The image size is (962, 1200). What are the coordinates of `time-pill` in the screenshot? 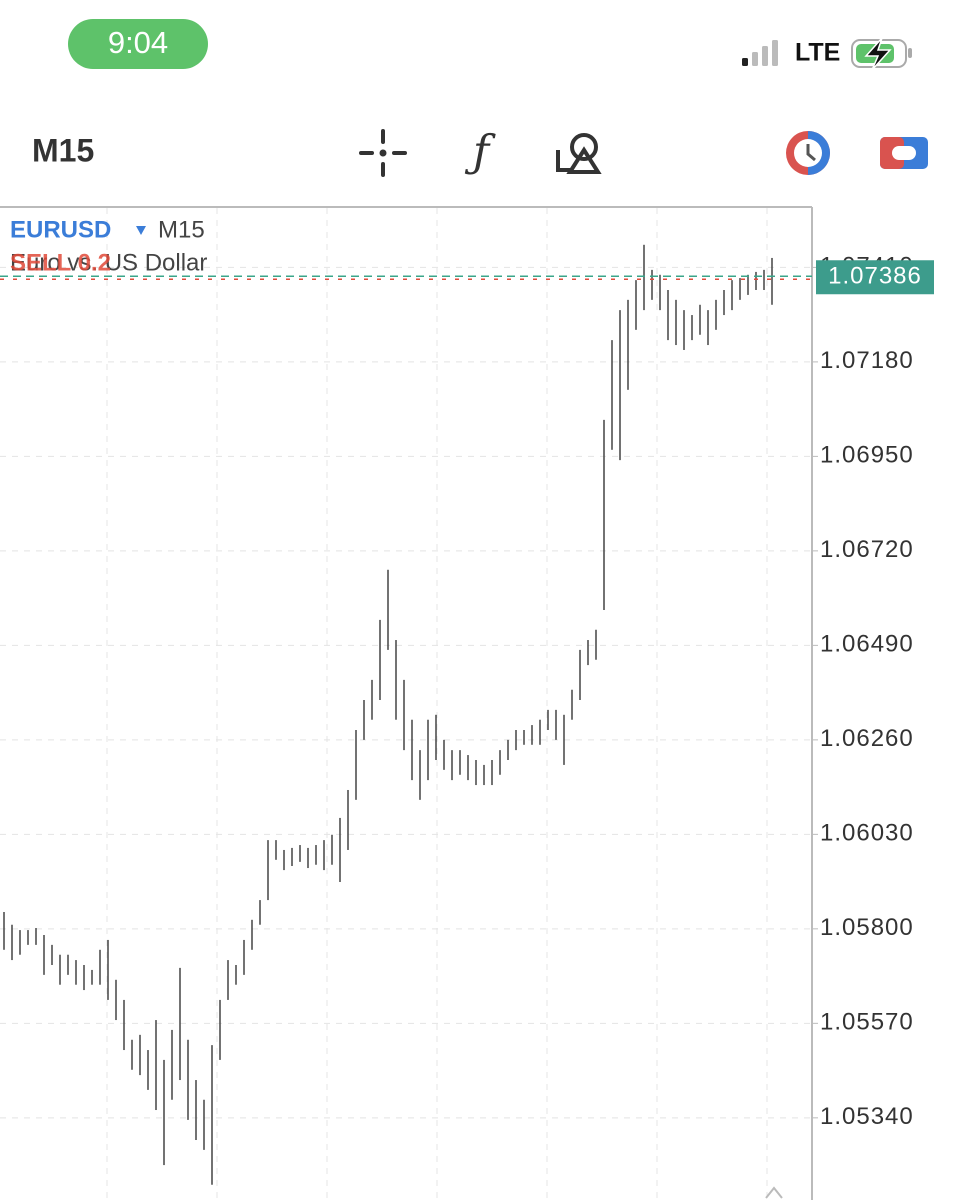 It's located at (138, 44).